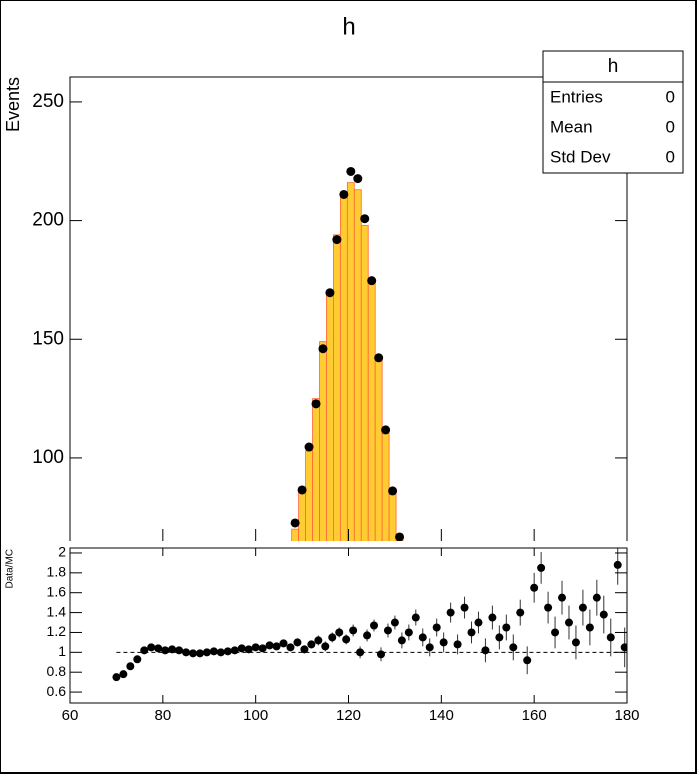 The width and height of the screenshot is (698, 775). I want to click on x-tick-label: 180, so click(626, 715).